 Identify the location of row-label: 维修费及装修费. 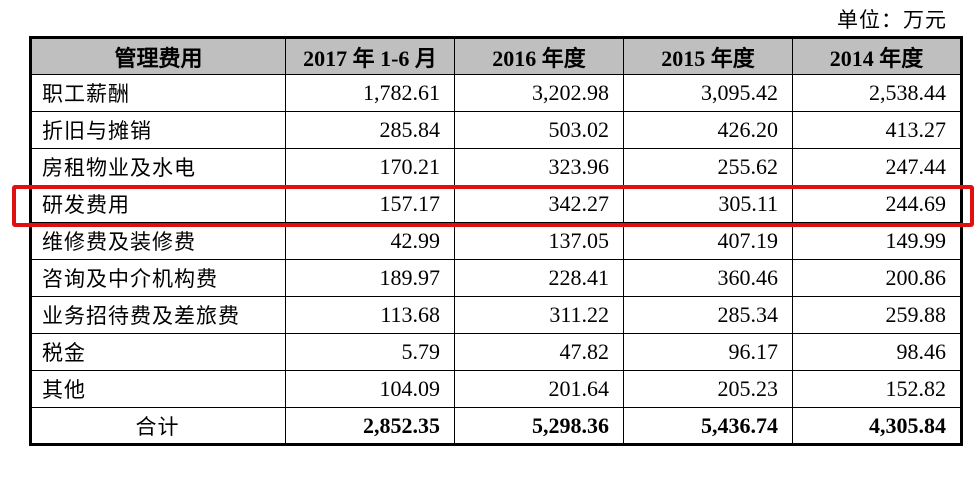
(158, 241).